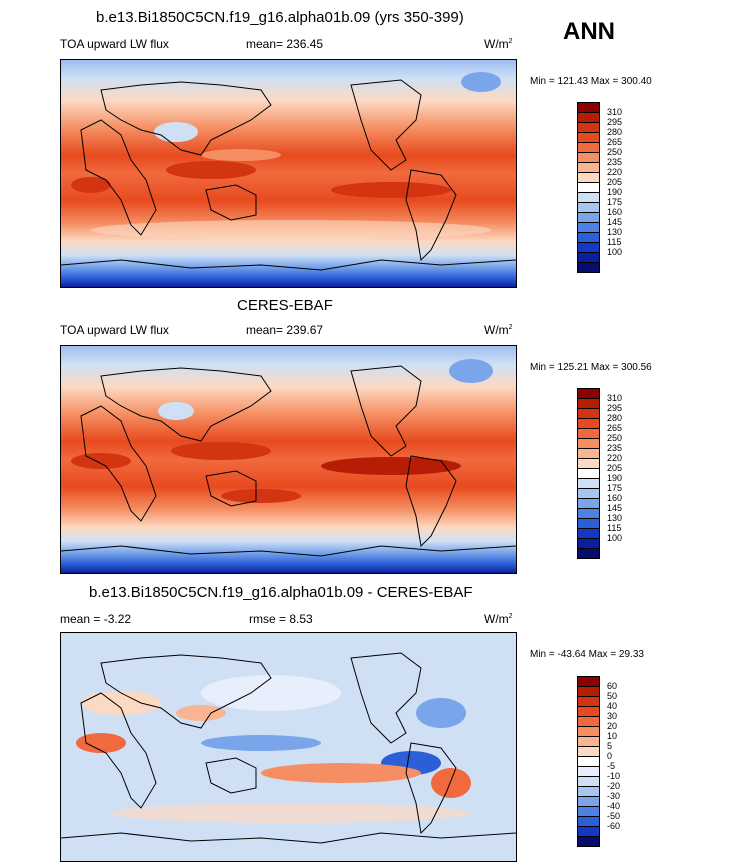 This screenshot has height=866, width=733. What do you see at coordinates (589, 31) in the screenshot?
I see `season-label: ANN` at bounding box center [589, 31].